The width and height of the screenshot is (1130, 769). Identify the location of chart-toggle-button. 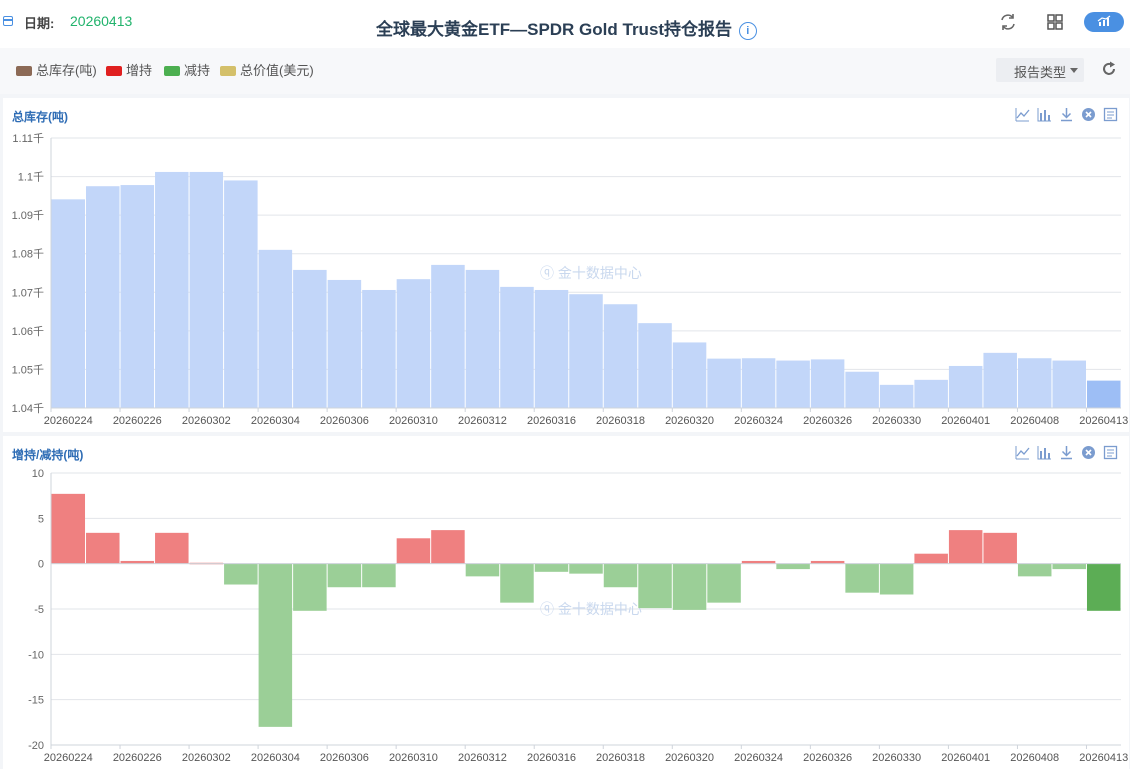
(1104, 22).